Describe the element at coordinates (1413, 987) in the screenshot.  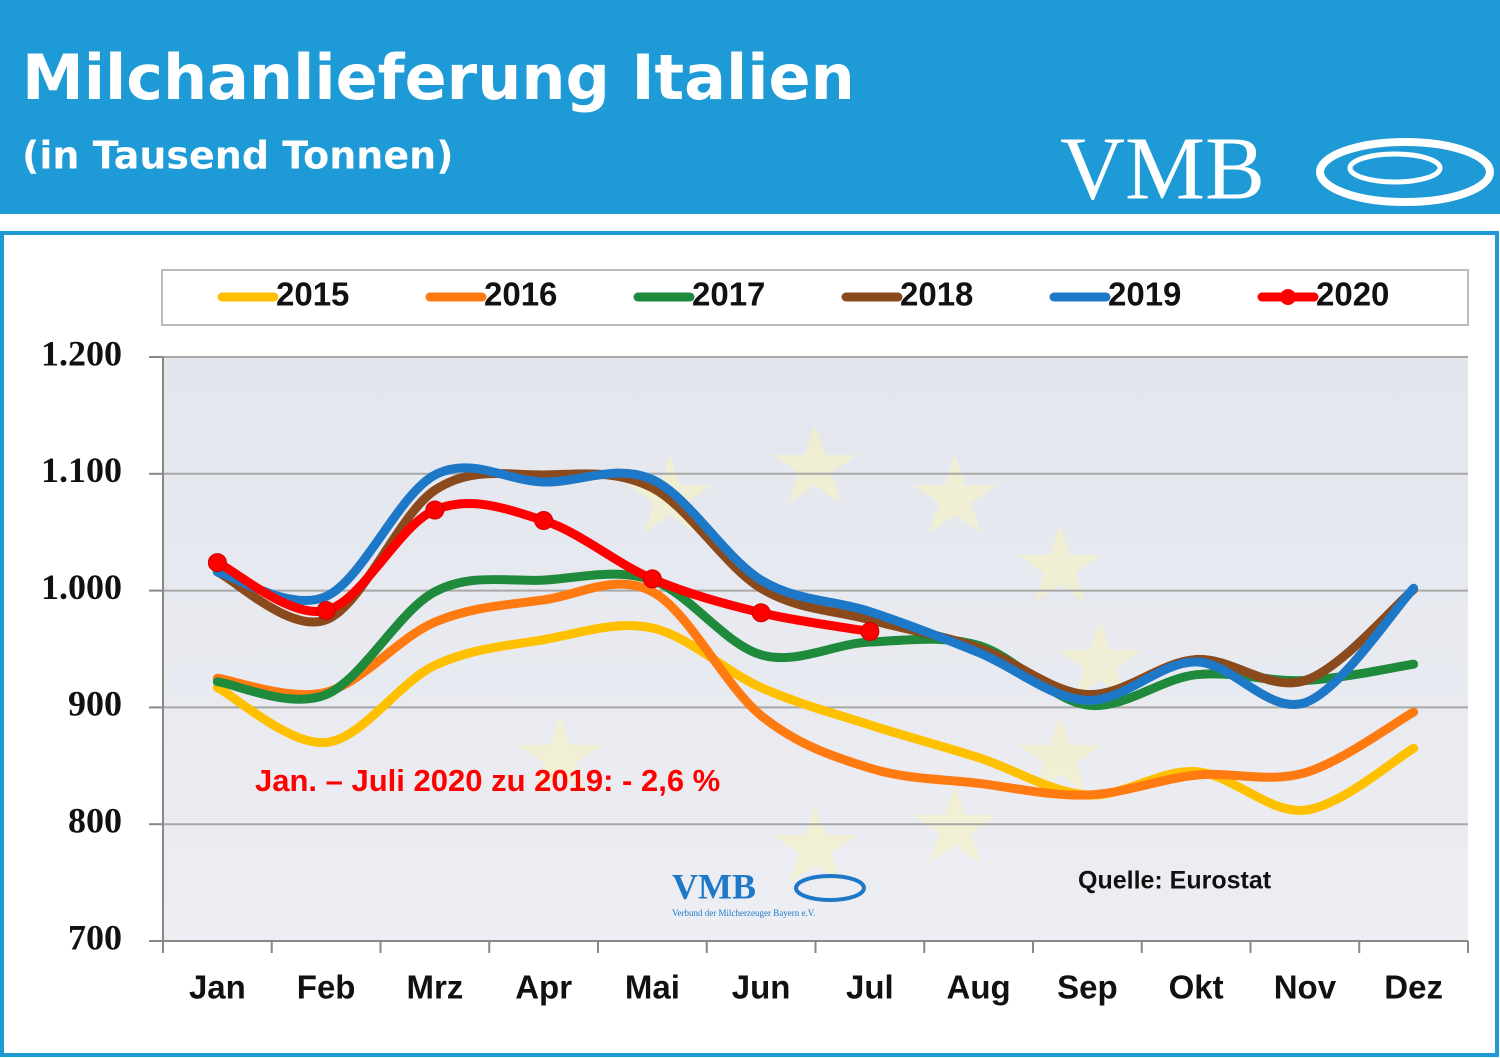
I see `x-tick-label: Dez` at that location.